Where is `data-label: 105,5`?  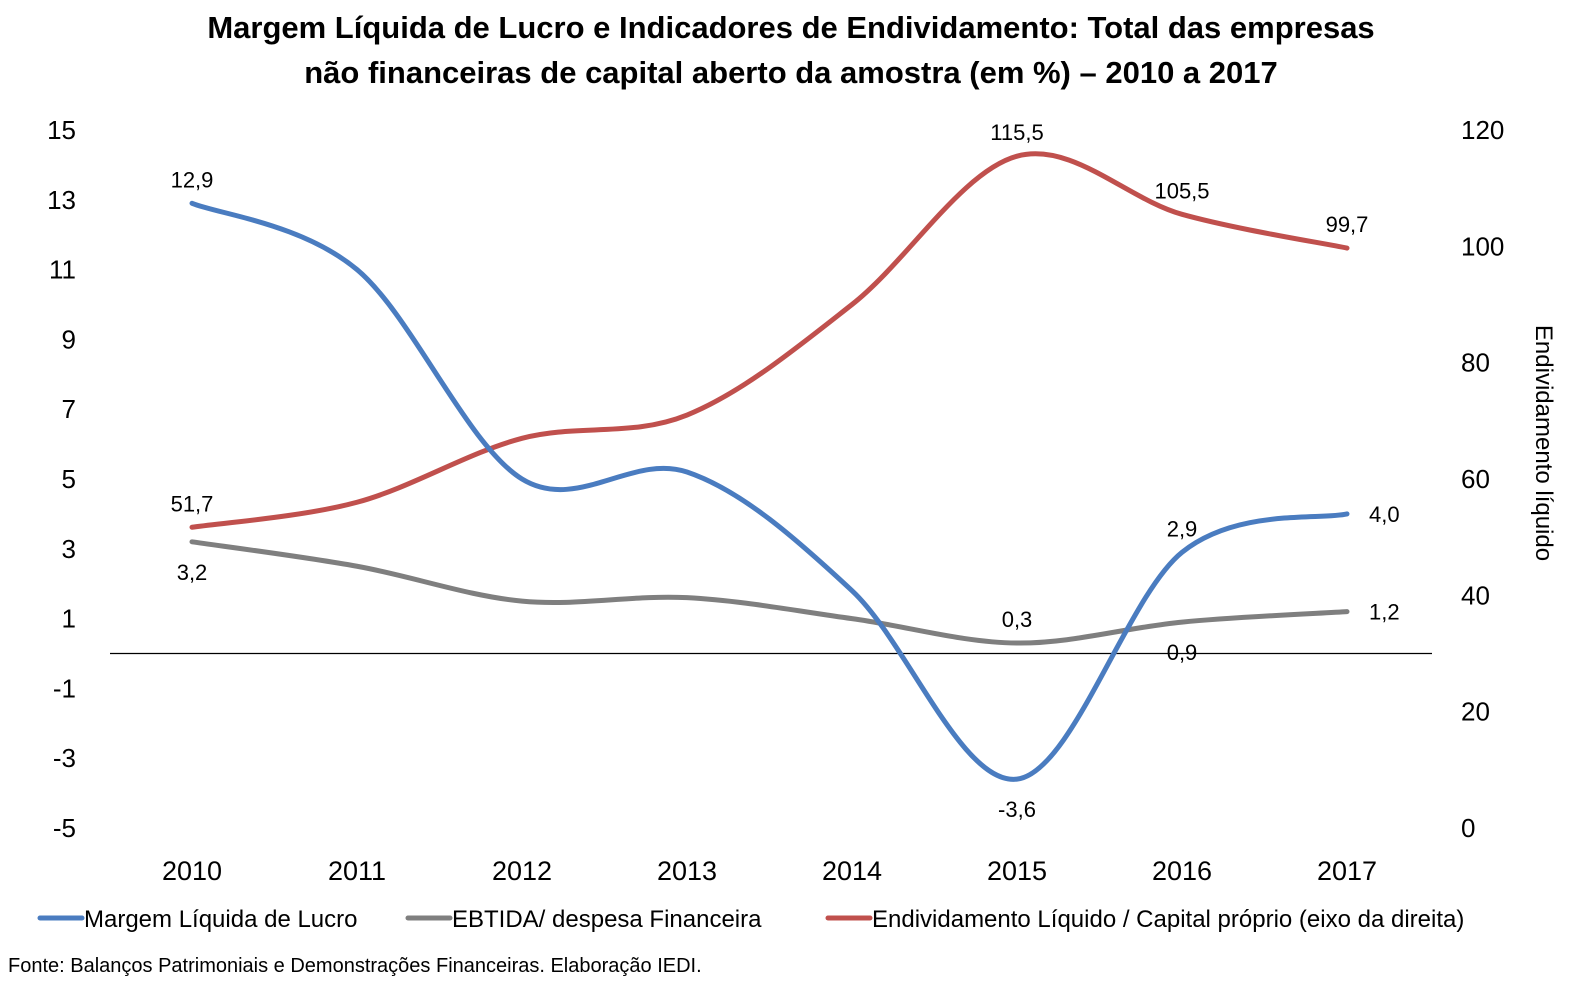 data-label: 105,5 is located at coordinates (1181, 190).